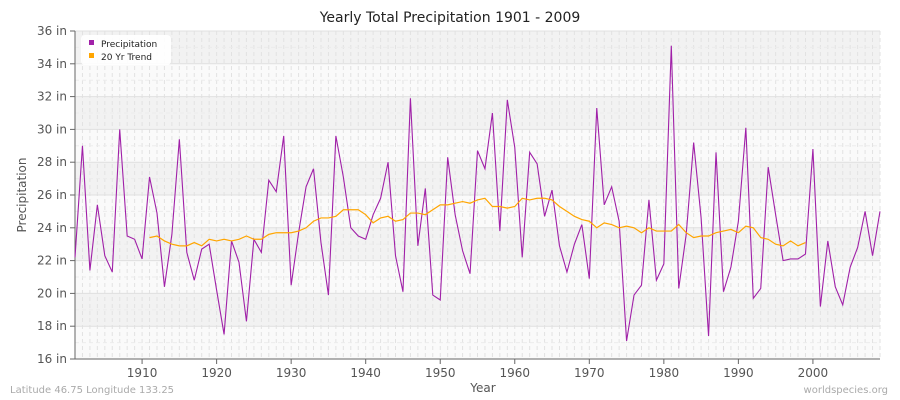  What do you see at coordinates (92, 390) in the screenshot?
I see `location-text: Latitude 46.75 Longitude 133.25` at bounding box center [92, 390].